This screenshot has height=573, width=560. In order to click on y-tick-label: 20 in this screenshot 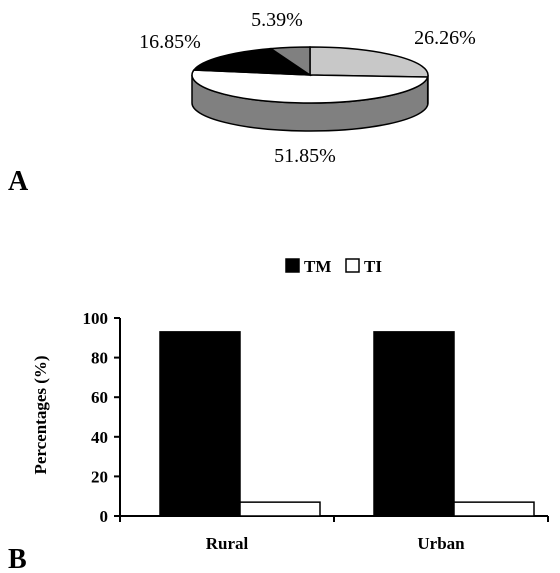, I will do `click(99, 476)`.